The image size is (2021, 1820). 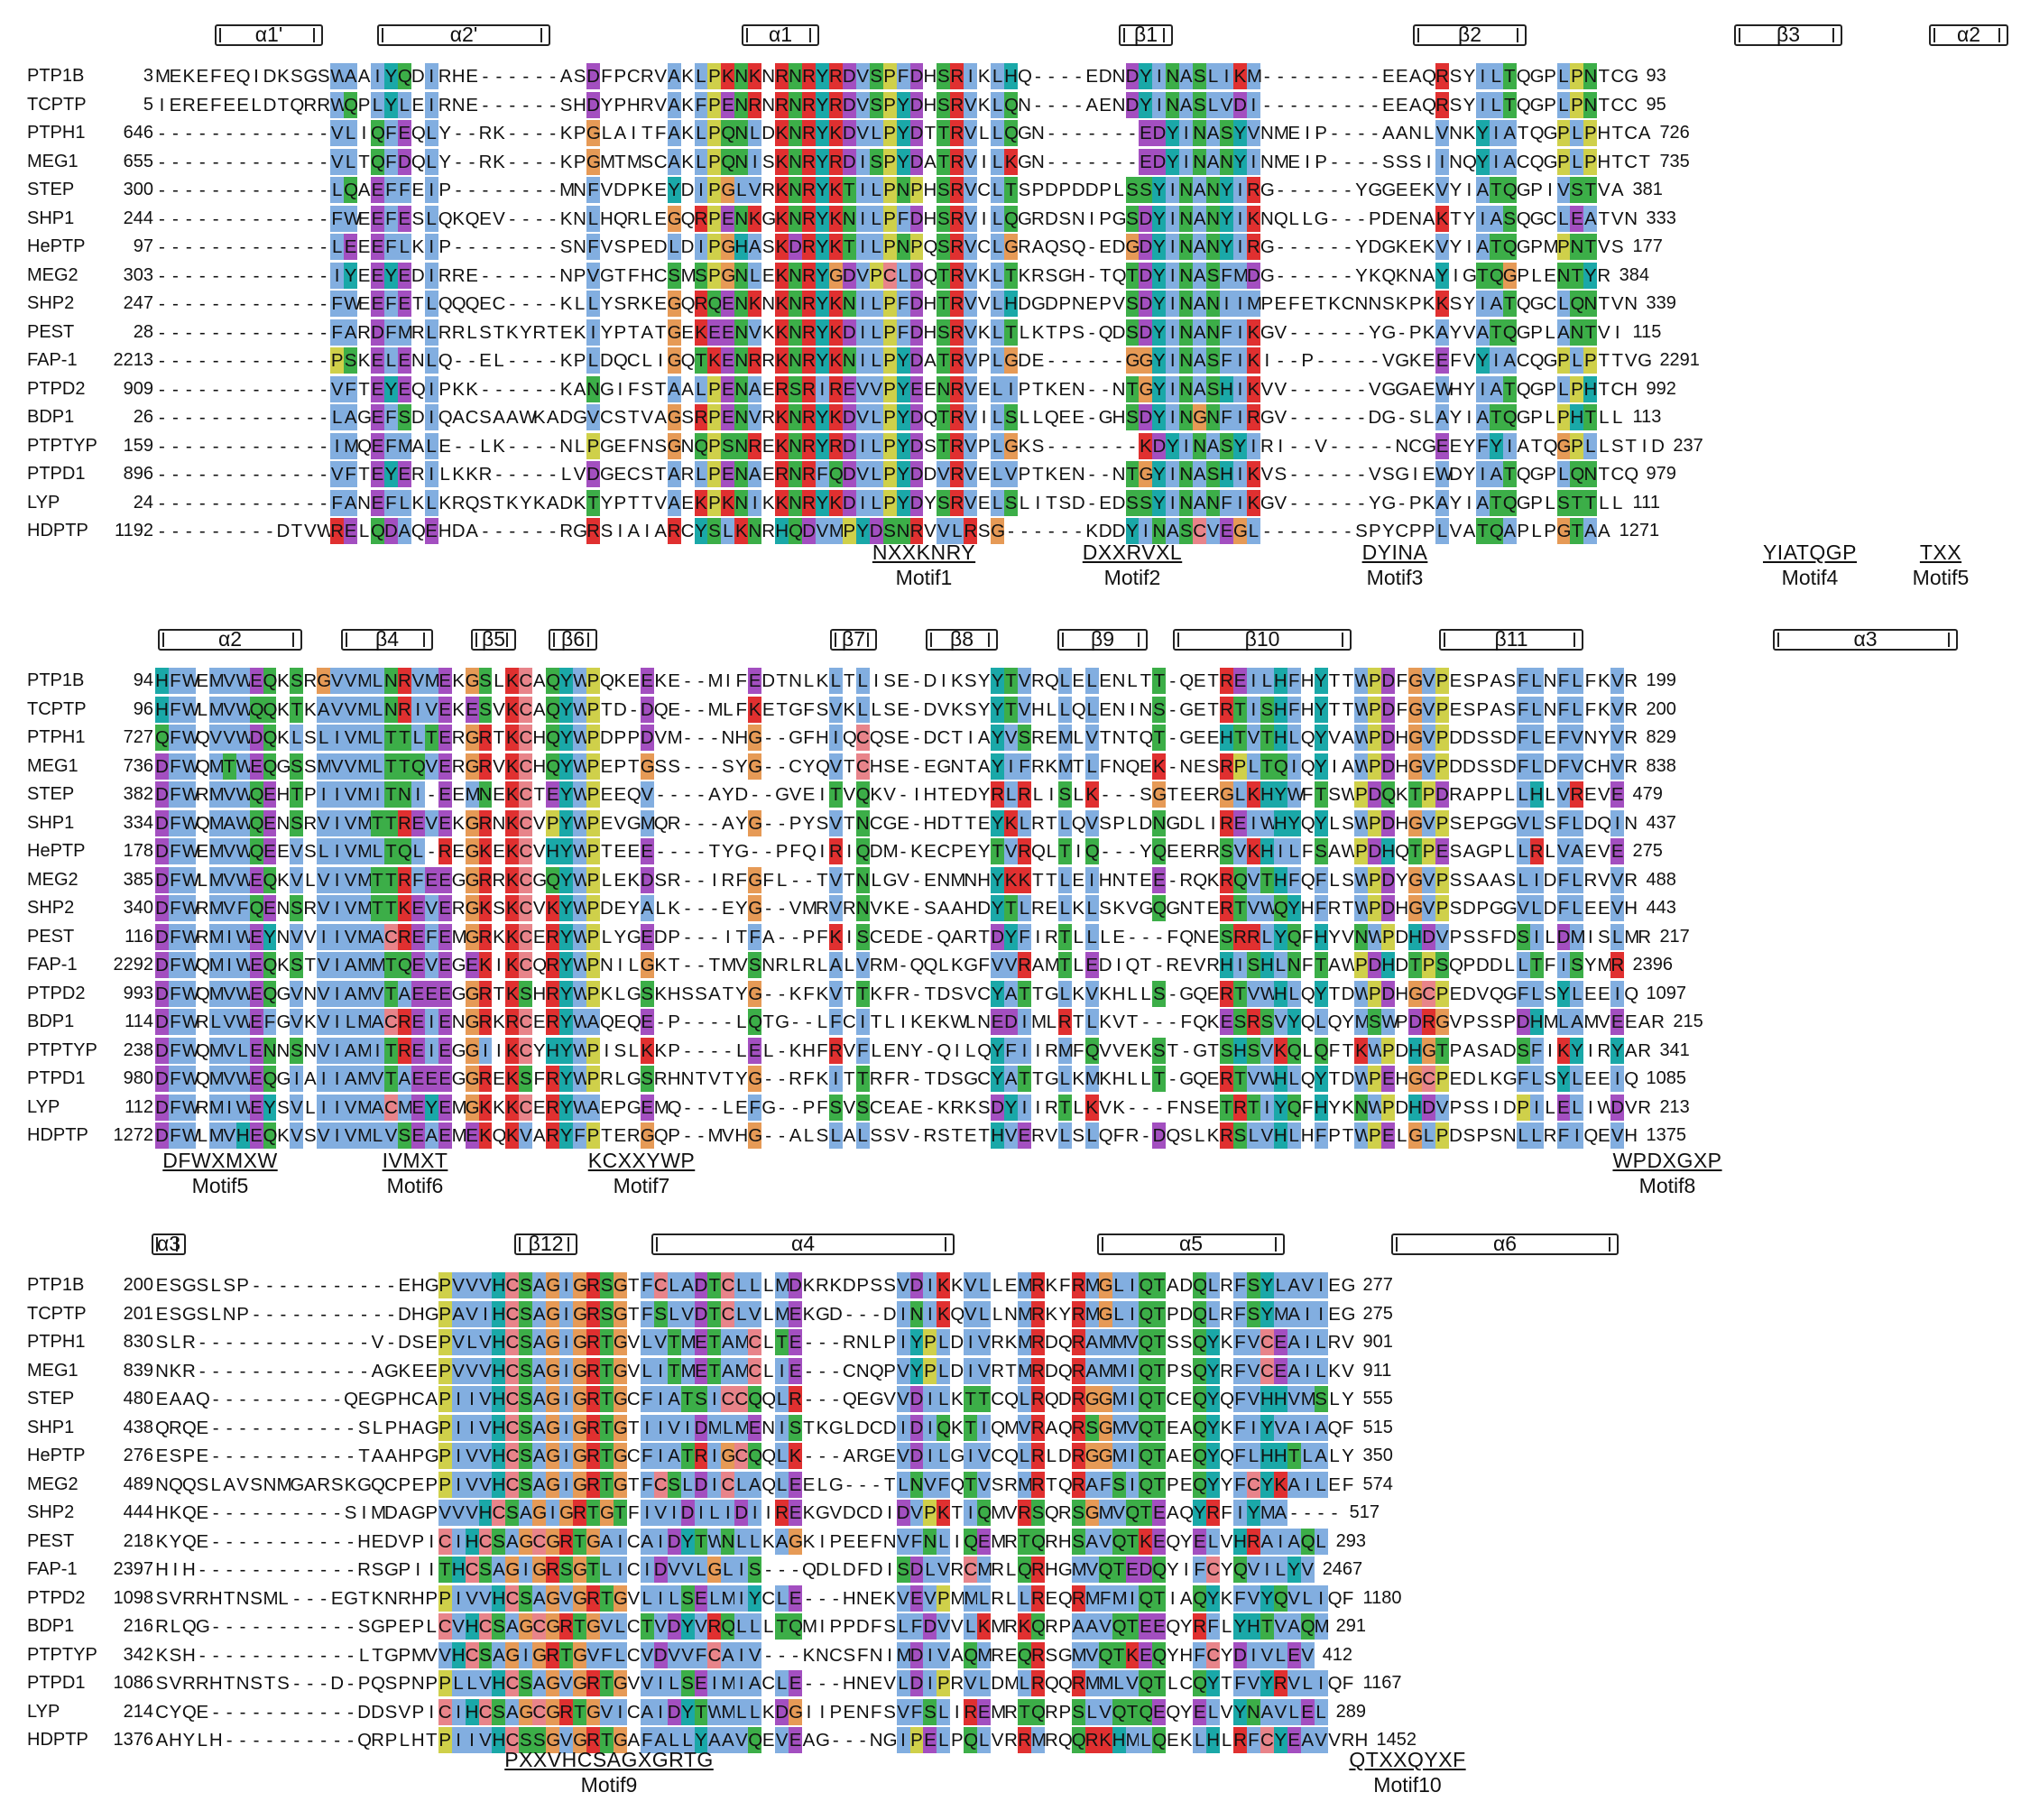 I want to click on sequence-name: PTP1B, so click(x=56, y=76).